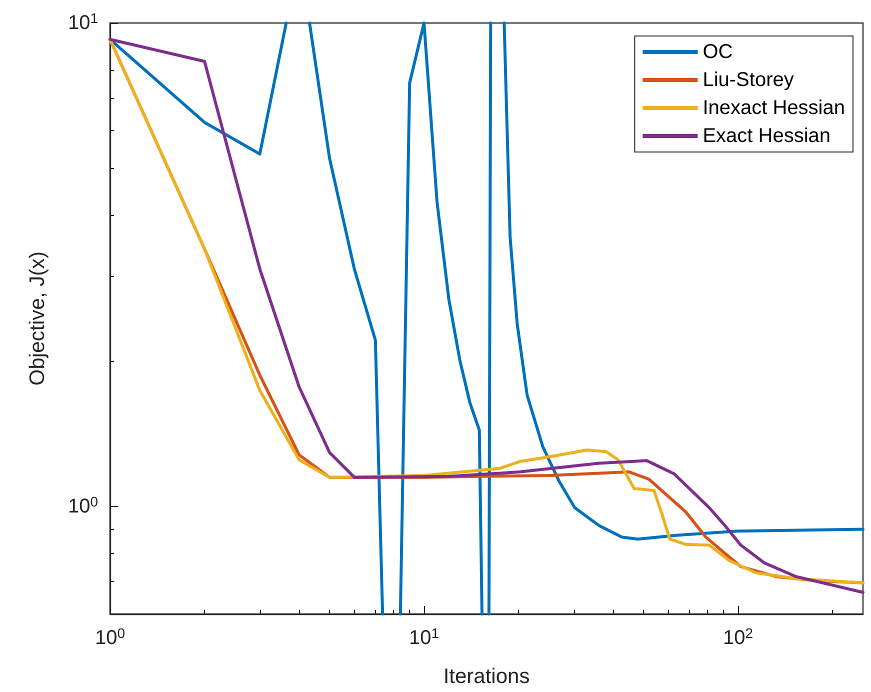 Image resolution: width=871 pixels, height=692 pixels. I want to click on y-axis-title: Objective, J(x), so click(37, 318).